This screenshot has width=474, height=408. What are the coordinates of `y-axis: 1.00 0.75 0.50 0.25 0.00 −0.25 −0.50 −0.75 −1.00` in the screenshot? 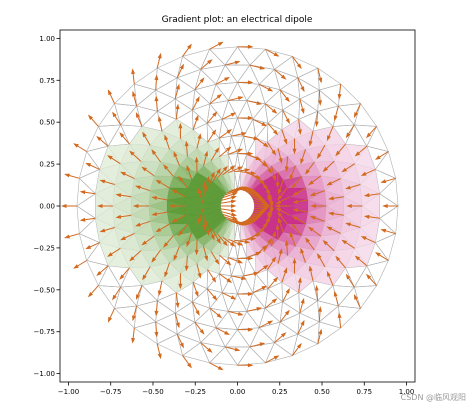 It's located at (47, 206).